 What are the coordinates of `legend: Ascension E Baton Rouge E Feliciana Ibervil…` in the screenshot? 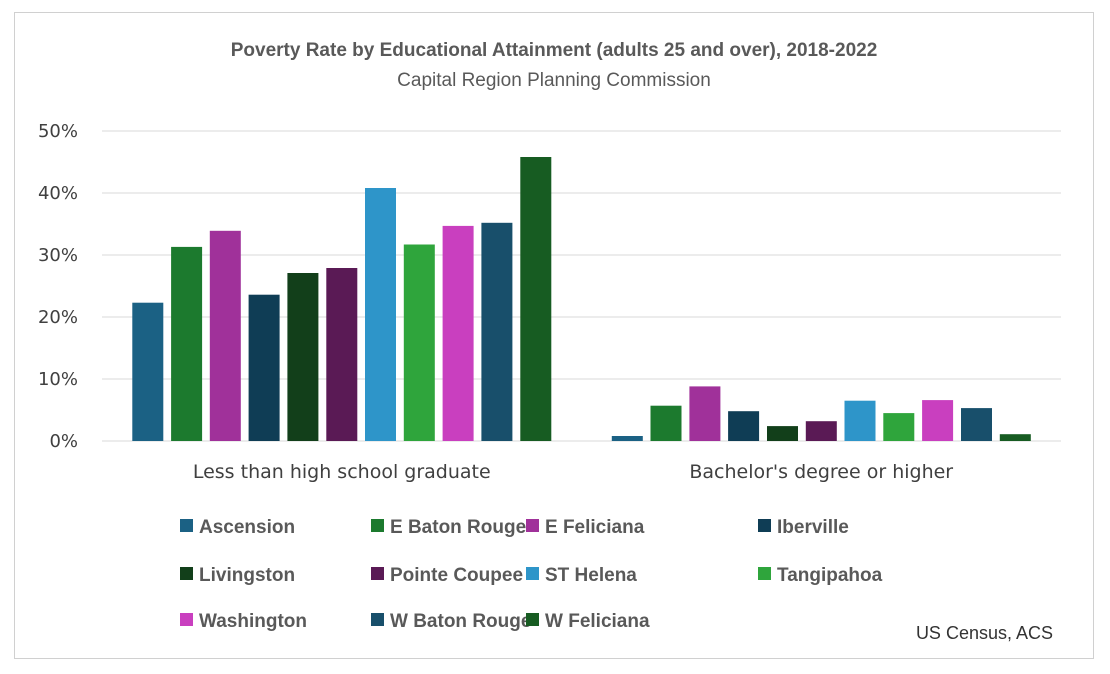 It's located at (531, 574).